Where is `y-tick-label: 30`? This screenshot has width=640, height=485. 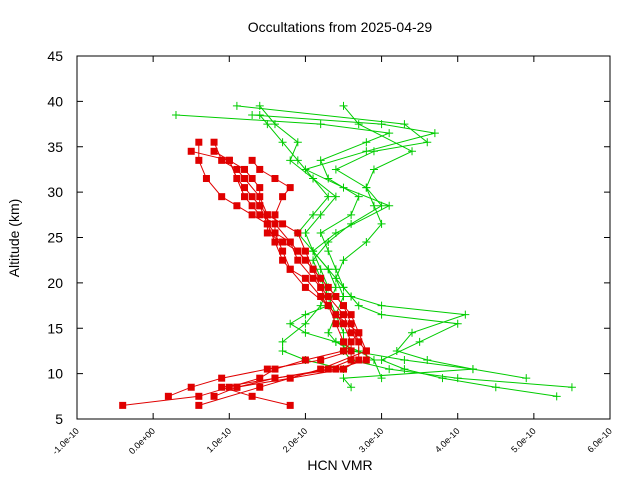
y-tick-label: 30 is located at coordinates (55, 192).